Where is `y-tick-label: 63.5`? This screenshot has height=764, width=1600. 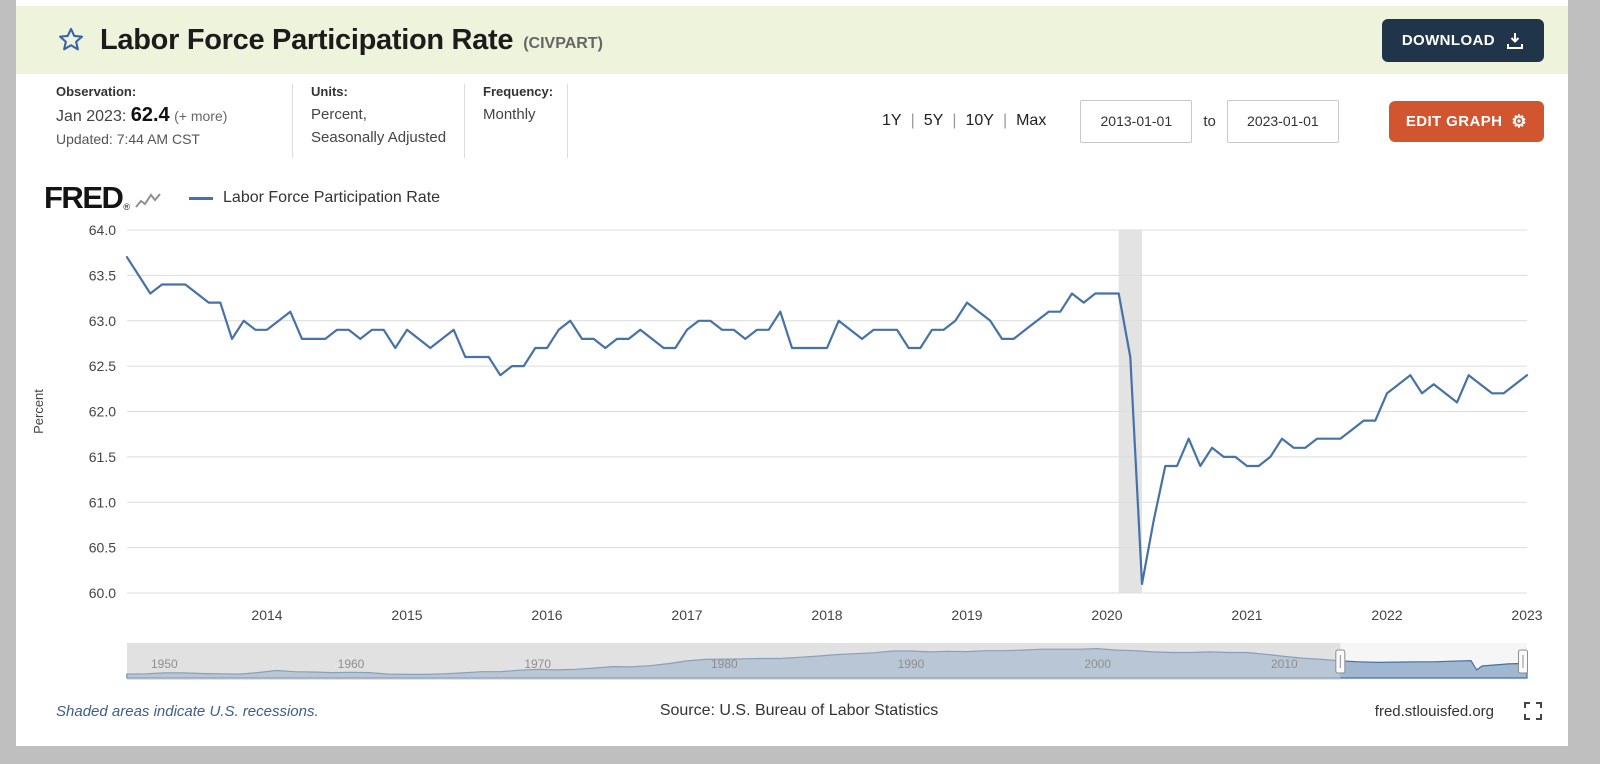 y-tick-label: 63.5 is located at coordinates (102, 275).